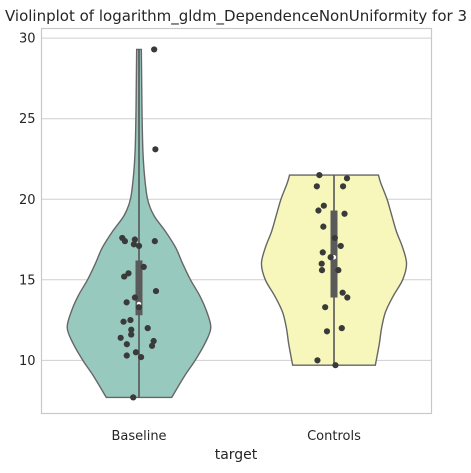  What do you see at coordinates (27, 280) in the screenshot?
I see `y-tick-label: 15` at bounding box center [27, 280].